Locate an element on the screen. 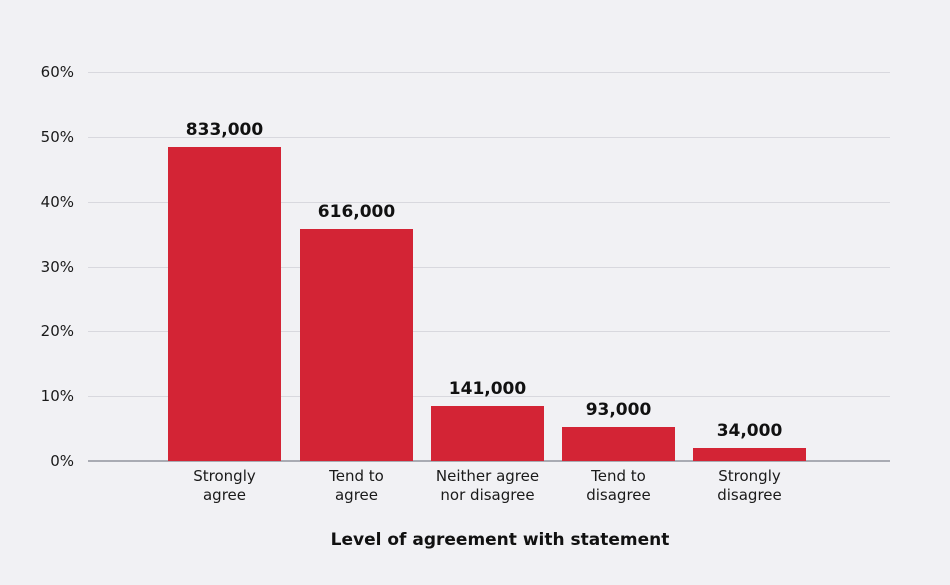  y-tick-label: 0% is located at coordinates (62, 461).